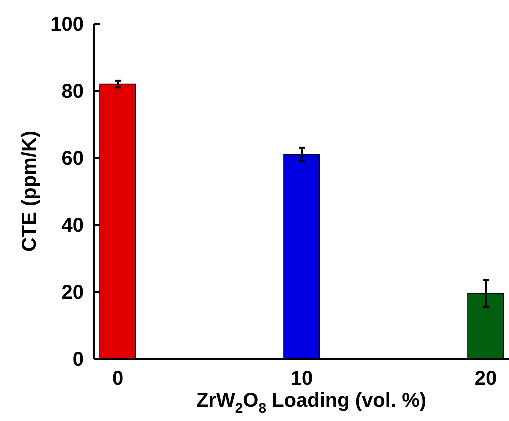 The width and height of the screenshot is (509, 421). Describe the element at coordinates (30, 191) in the screenshot. I see `y-axis-title: CTE (ppm/K)` at that location.